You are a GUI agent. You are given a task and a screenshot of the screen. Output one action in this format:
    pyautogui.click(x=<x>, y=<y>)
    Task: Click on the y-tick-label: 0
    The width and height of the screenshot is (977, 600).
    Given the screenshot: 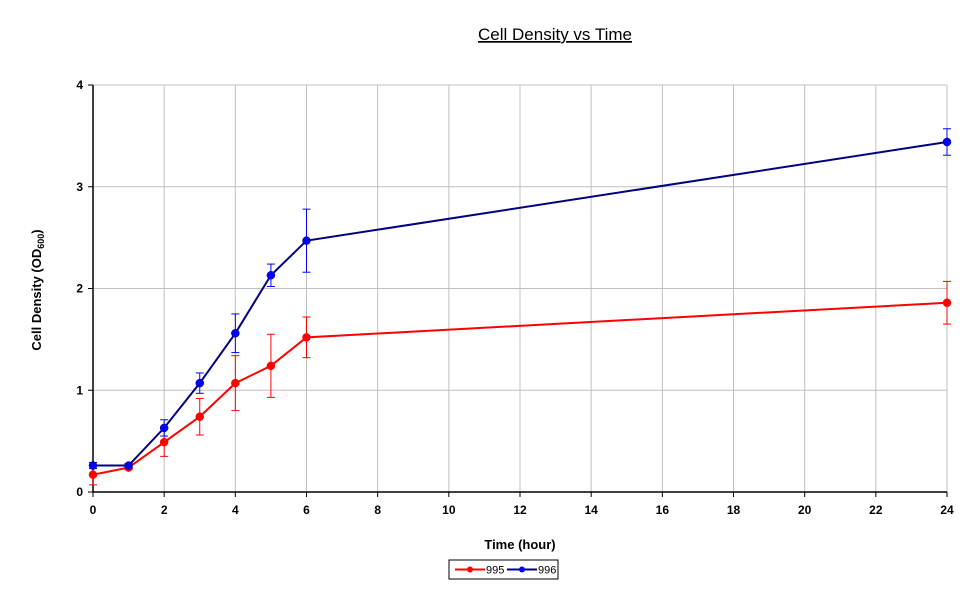 What is the action you would take?
    pyautogui.click(x=79, y=492)
    